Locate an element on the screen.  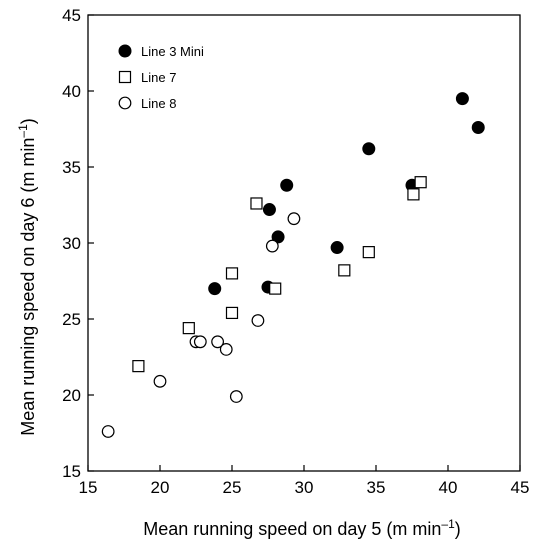
y-tick-label: 45 is located at coordinates (71, 15).